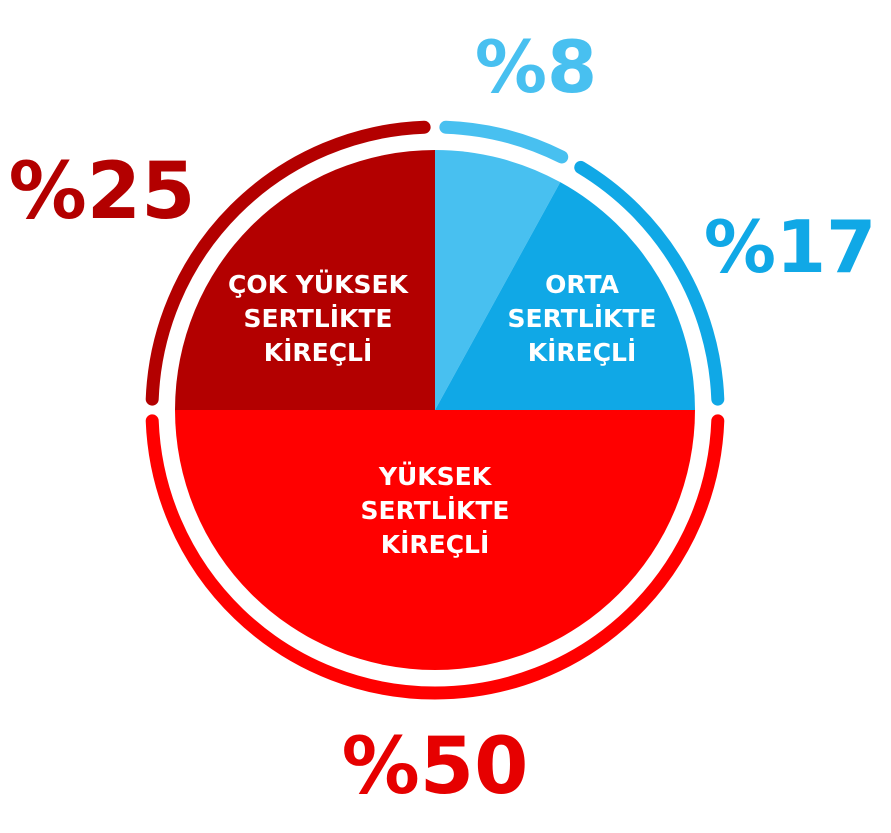  Describe the element at coordinates (102, 192) in the screenshot. I see `value-label: %25` at that location.